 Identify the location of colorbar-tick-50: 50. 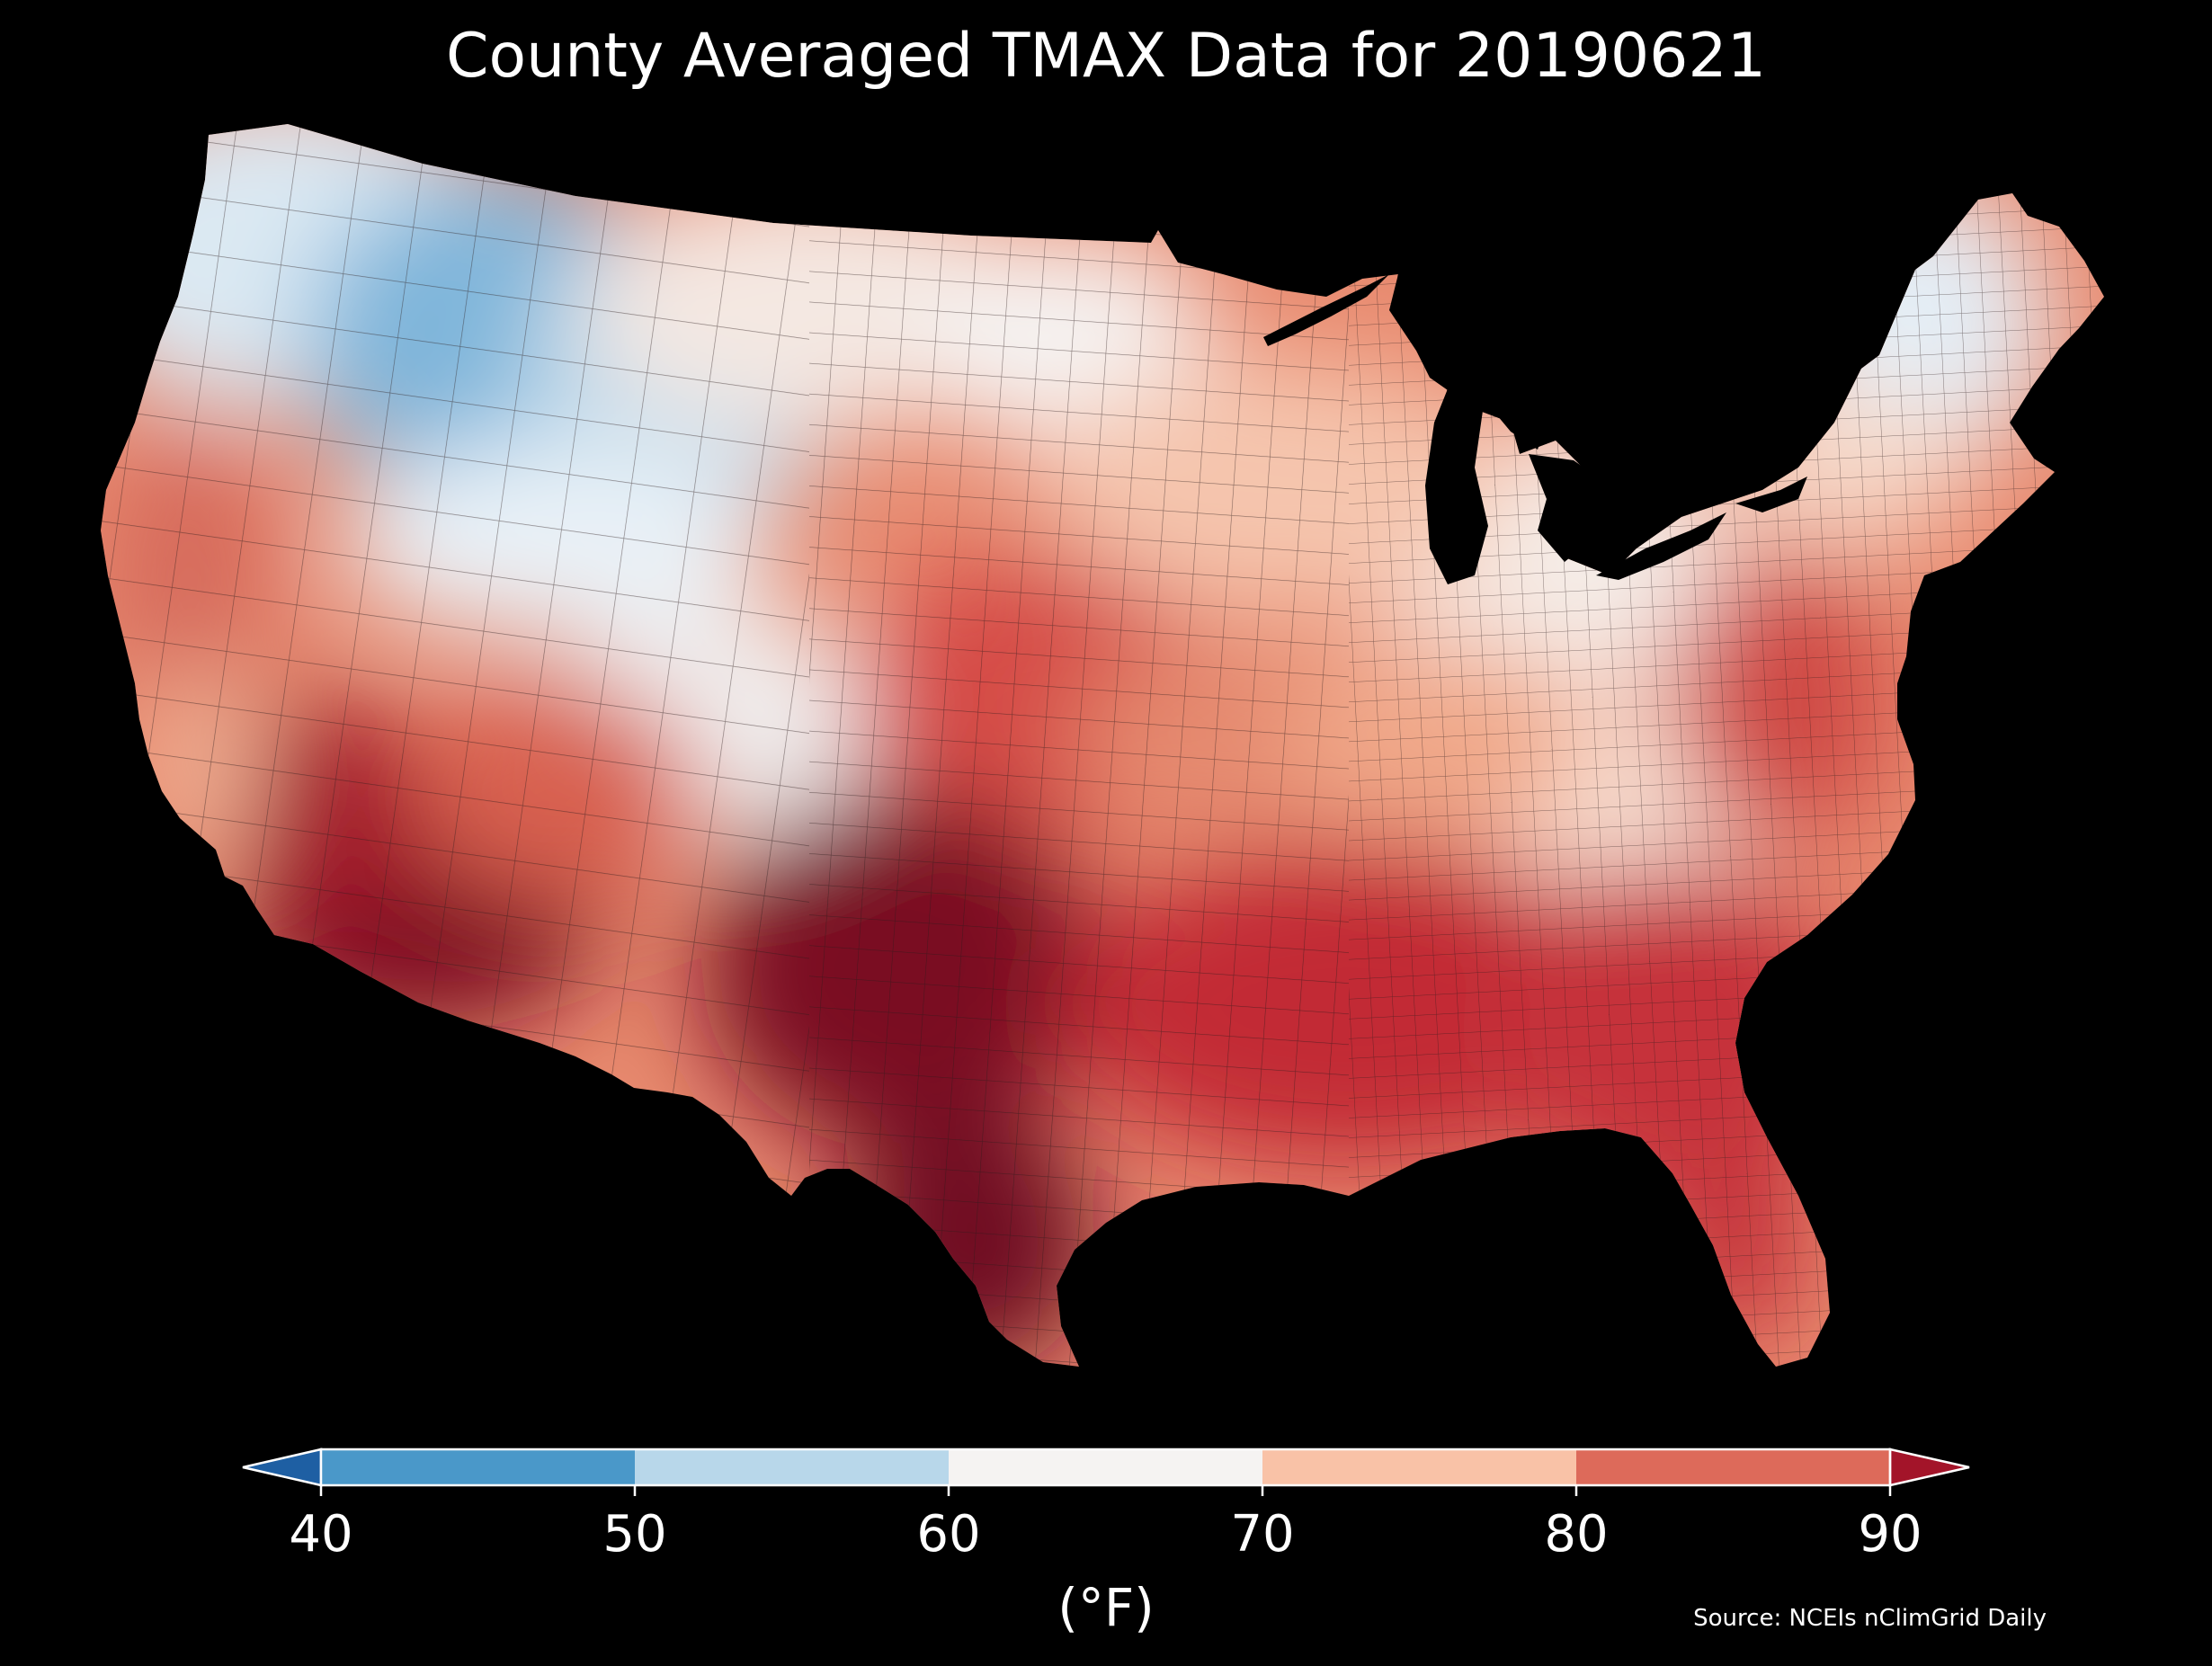
(634, 1535).